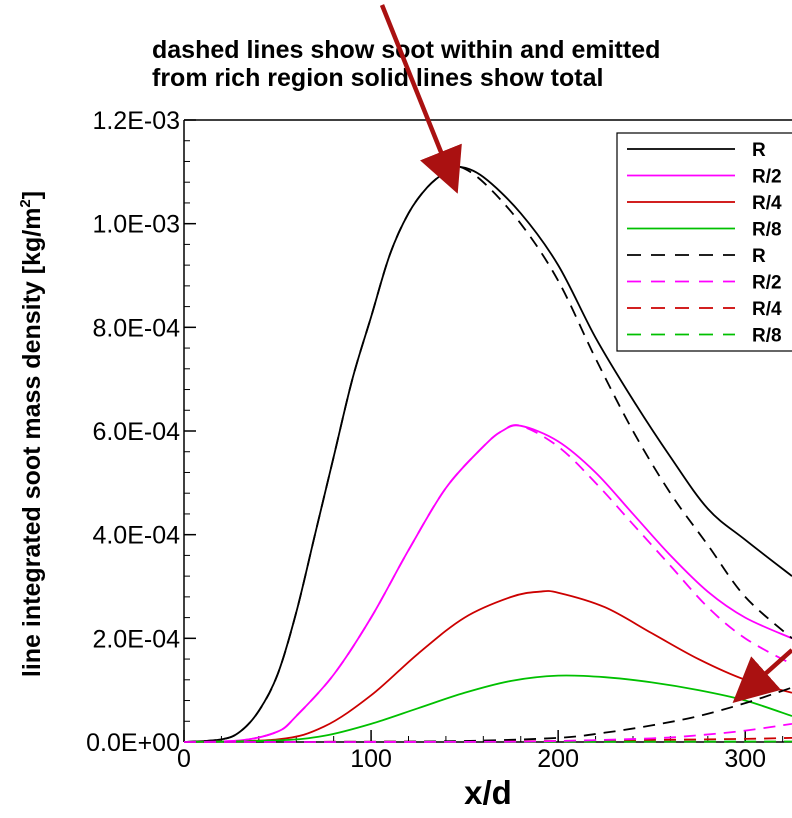 Image resolution: width=792 pixels, height=818 pixels. I want to click on x-tick-label: 100, so click(371, 759).